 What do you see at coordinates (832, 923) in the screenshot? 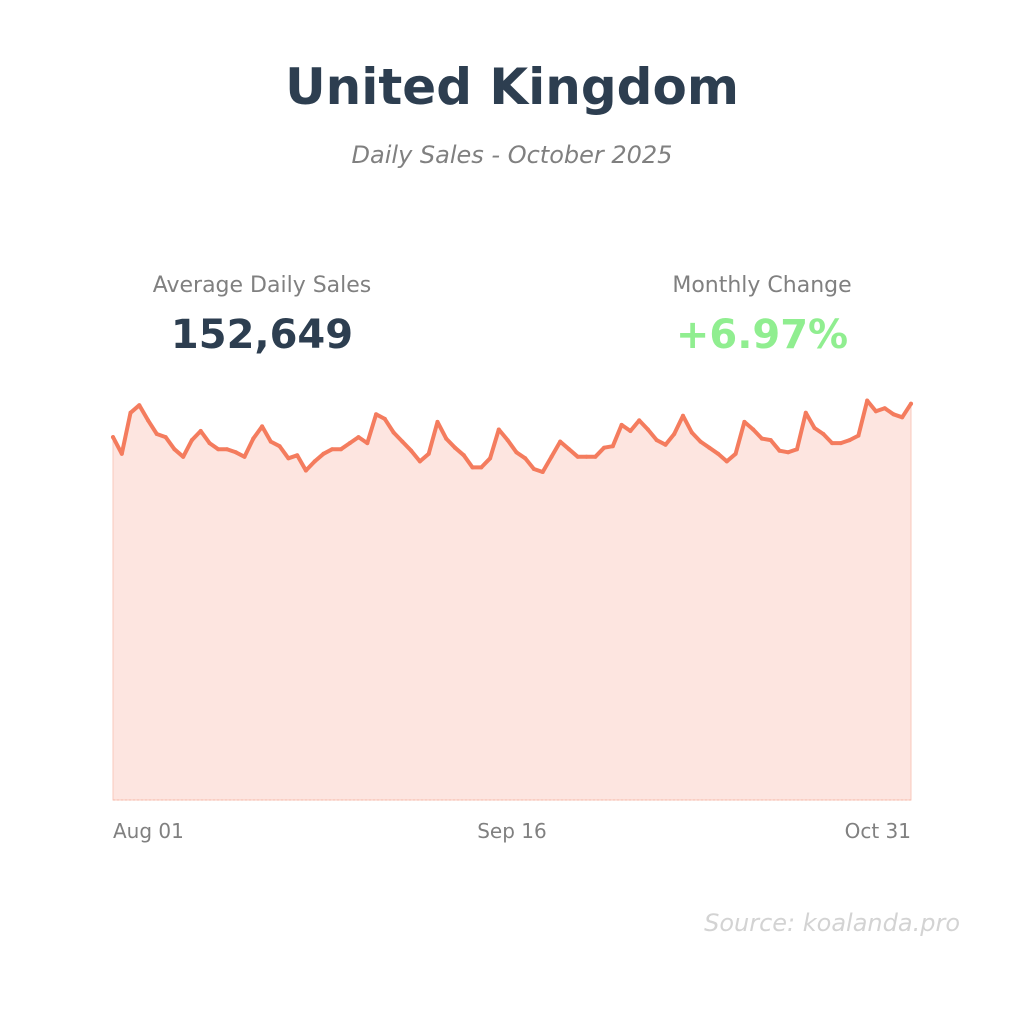
I see `source-note: Source: koalanda.pro` at bounding box center [832, 923].